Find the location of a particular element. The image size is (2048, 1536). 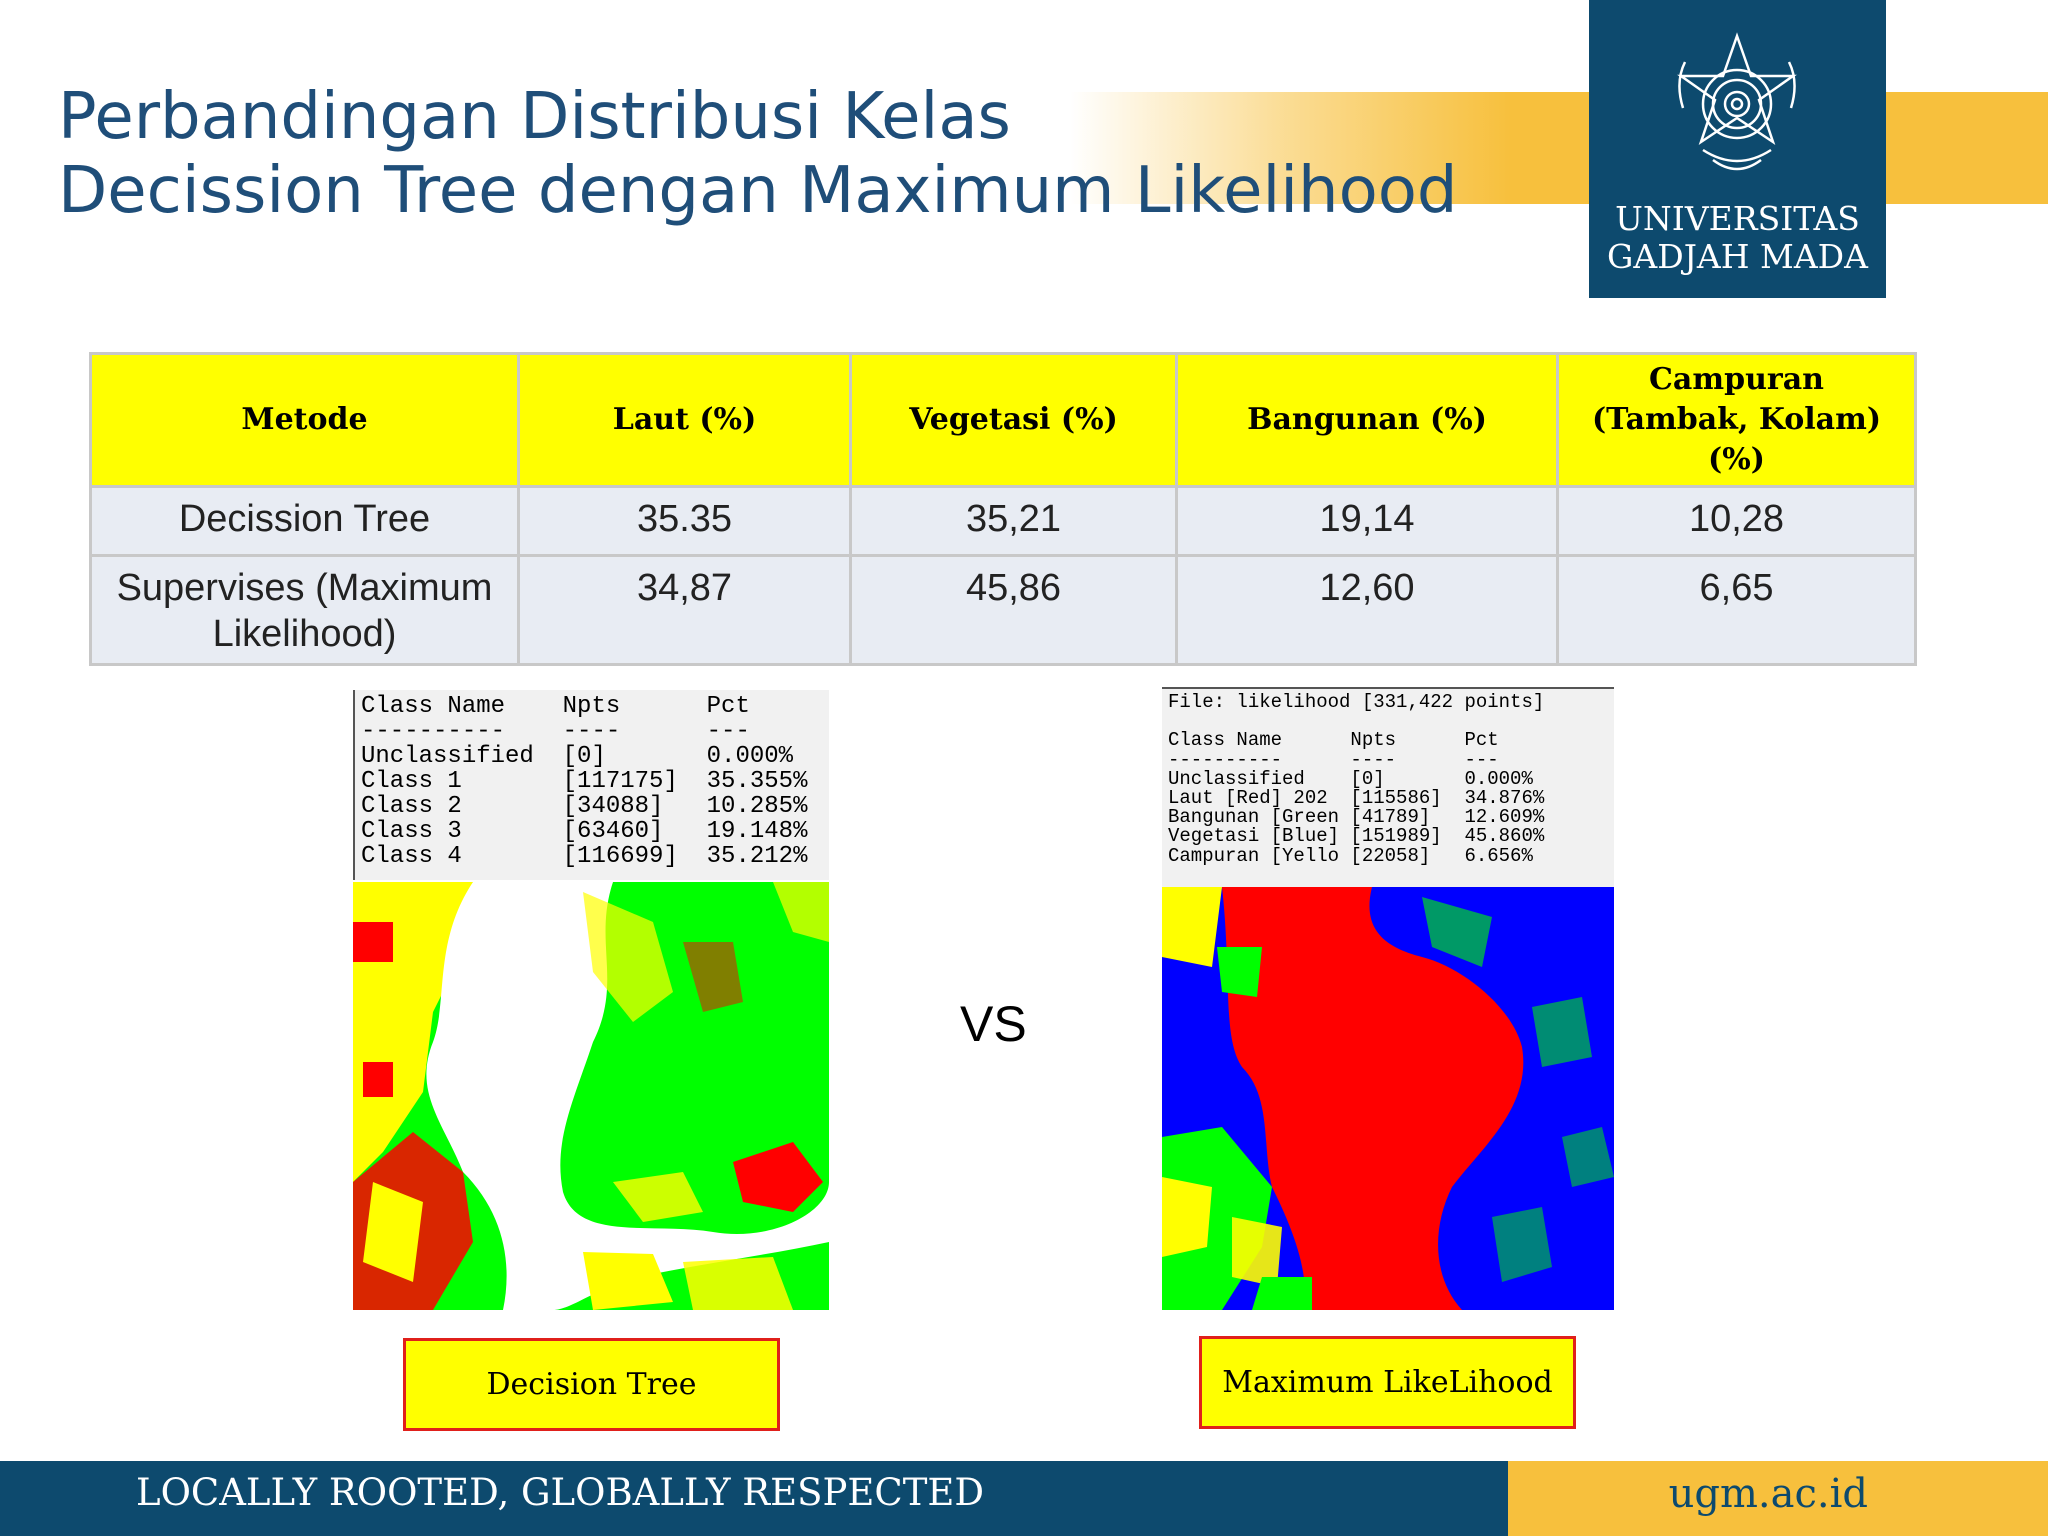

university-name-line-2: GADJAH MADA is located at coordinates (1737, 256).